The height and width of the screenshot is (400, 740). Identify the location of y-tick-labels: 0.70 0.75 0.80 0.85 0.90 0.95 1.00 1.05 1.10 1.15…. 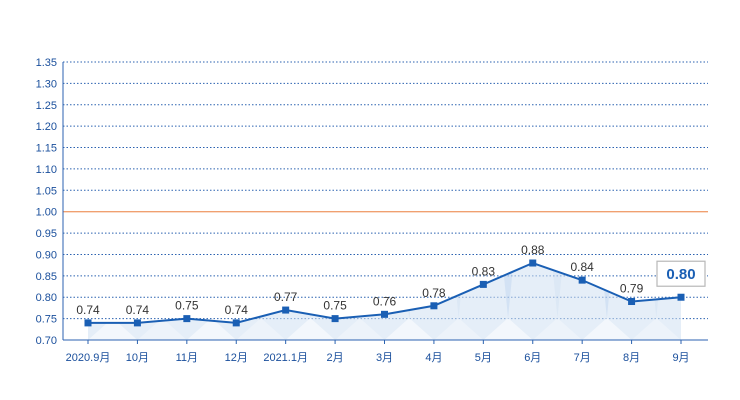
(46, 202).